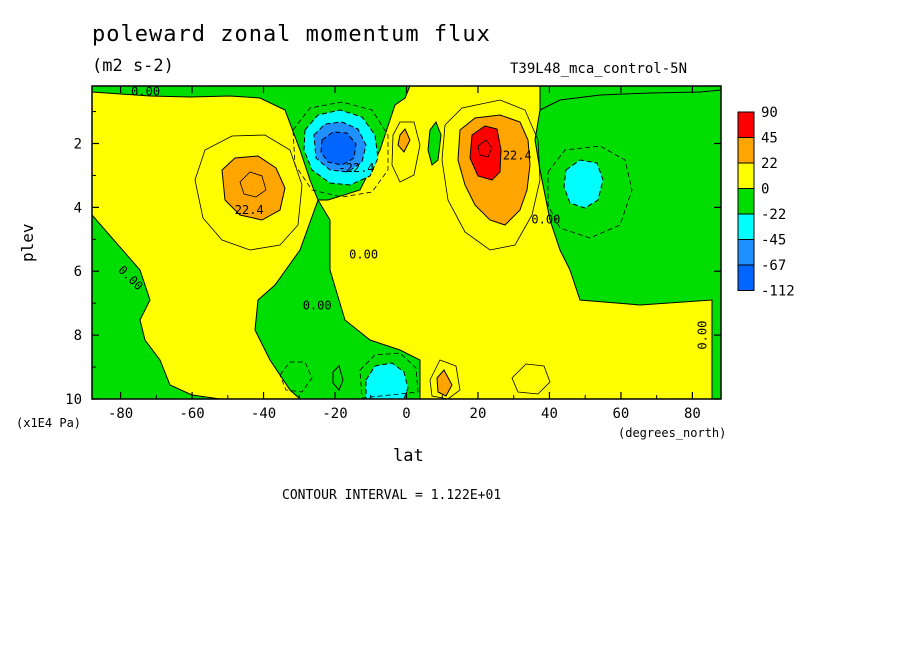 The image size is (904, 654). What do you see at coordinates (478, 414) in the screenshot?
I see `x-tick-label: 20` at bounding box center [478, 414].